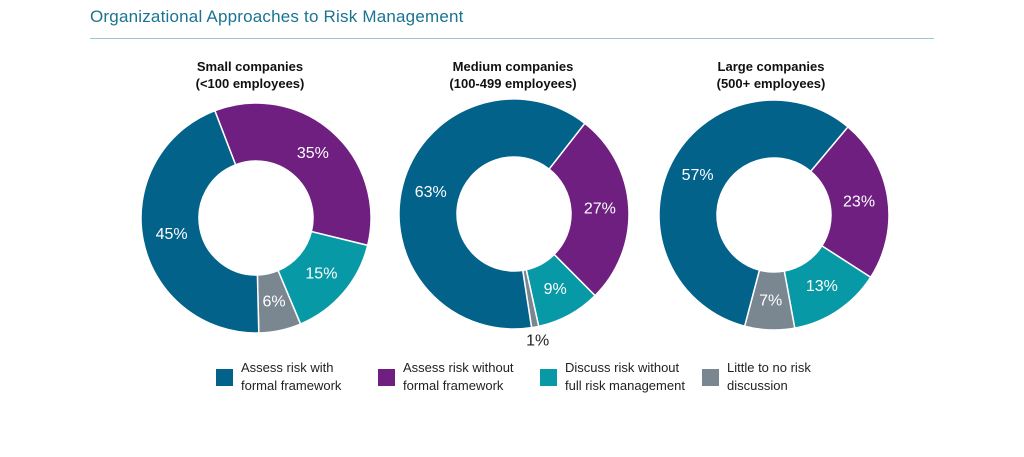 The image size is (1024, 457). I want to click on small-companies-panel: Small companies (<100 employees), so click(250, 75).